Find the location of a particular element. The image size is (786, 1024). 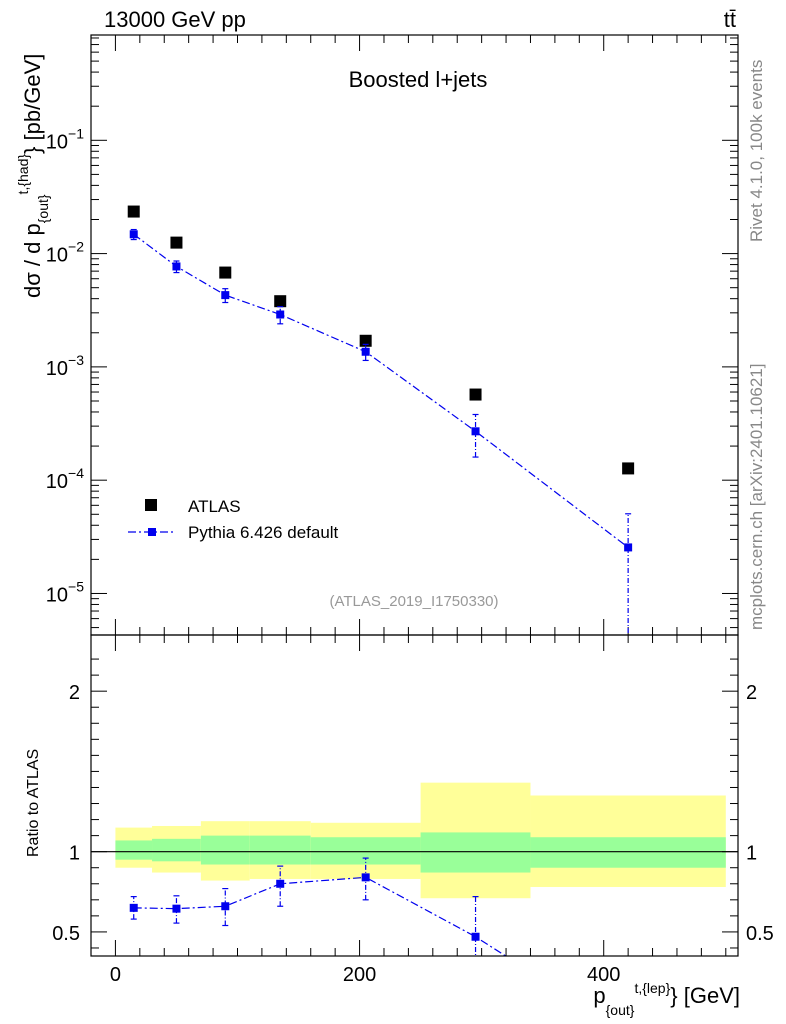

ratio-y-axis-label: Ratio to ATLAS is located at coordinates (33, 803).